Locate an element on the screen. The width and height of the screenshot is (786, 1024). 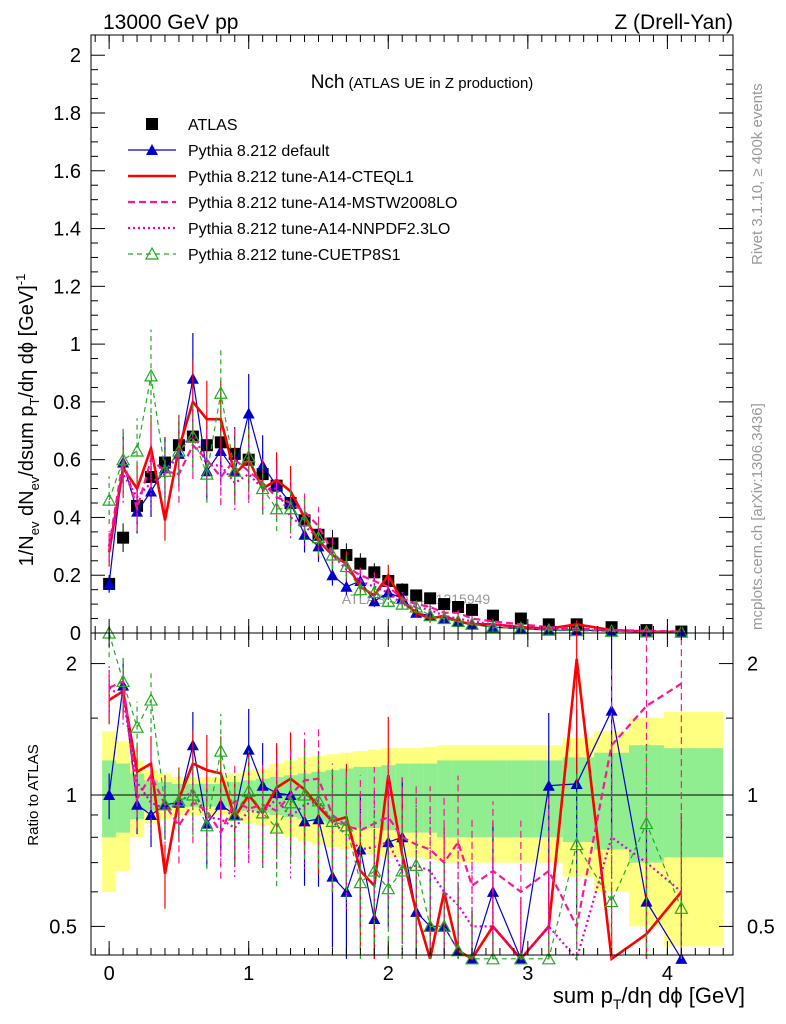
y-tick-label: 2 is located at coordinates (75, 56).